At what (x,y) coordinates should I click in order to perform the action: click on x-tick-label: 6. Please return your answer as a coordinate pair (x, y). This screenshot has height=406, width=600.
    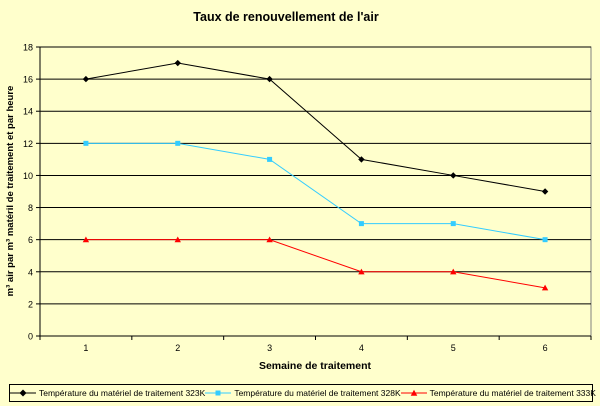
    Looking at the image, I should click on (545, 348).